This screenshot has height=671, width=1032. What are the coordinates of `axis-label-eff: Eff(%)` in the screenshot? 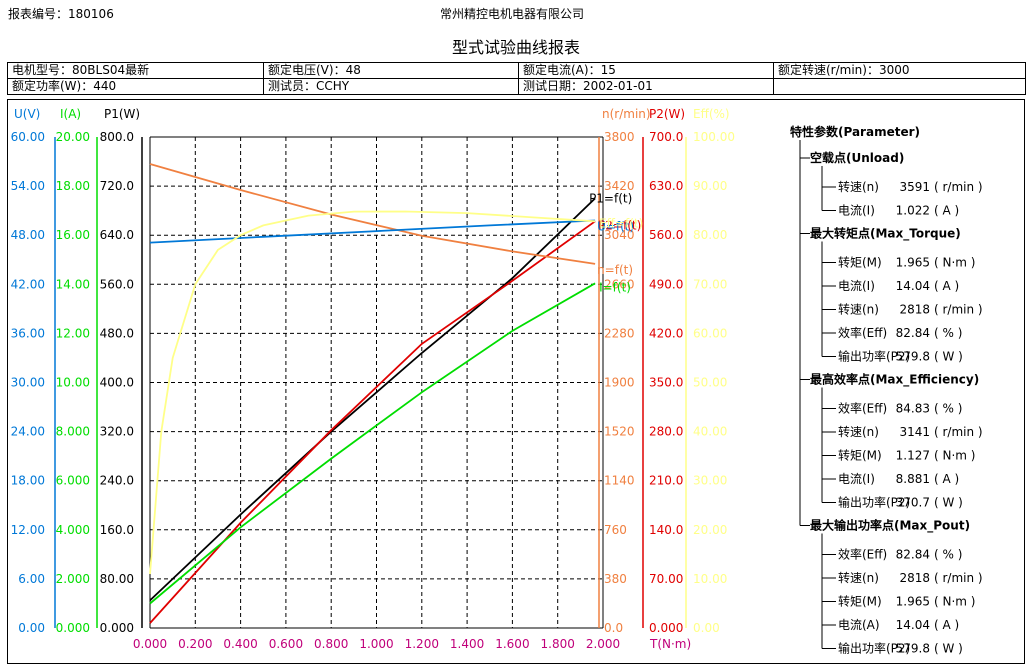 It's located at (711, 114).